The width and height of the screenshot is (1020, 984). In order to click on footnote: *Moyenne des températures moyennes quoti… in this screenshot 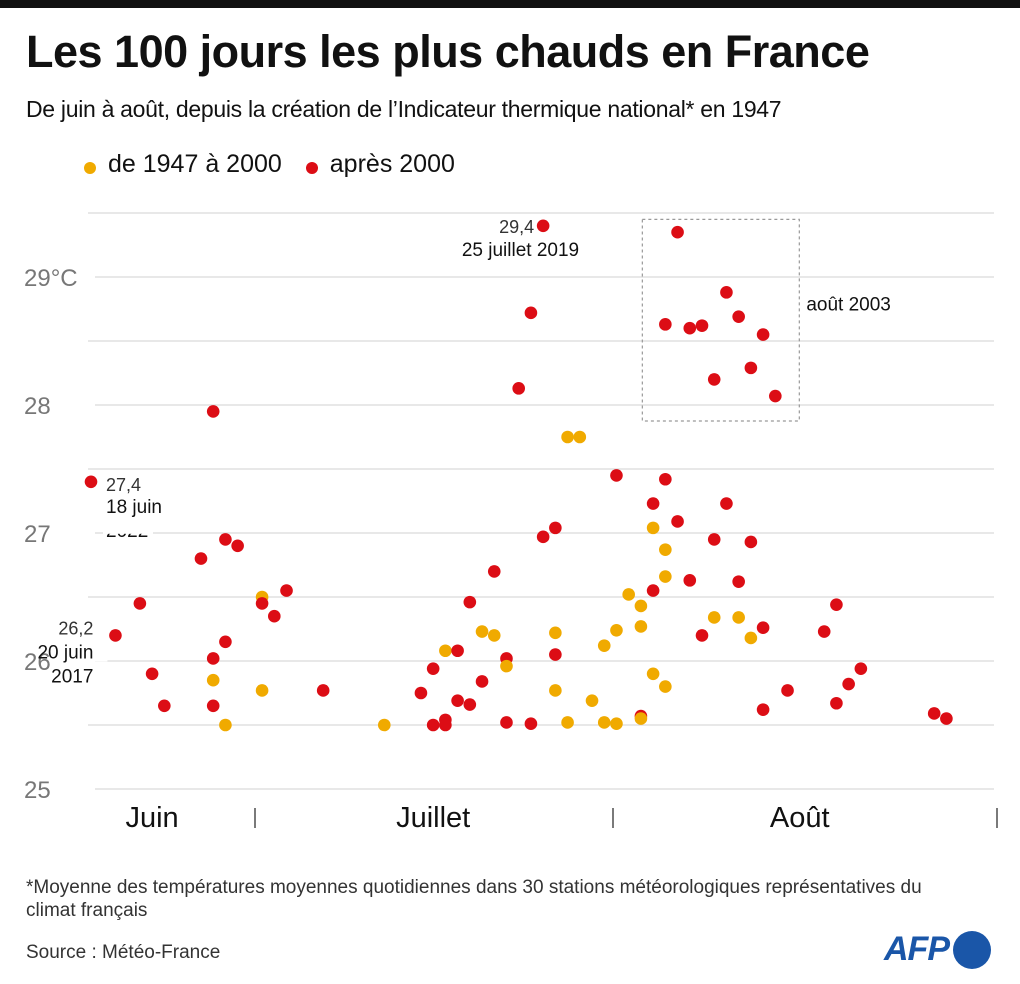, I will do `click(474, 899)`.